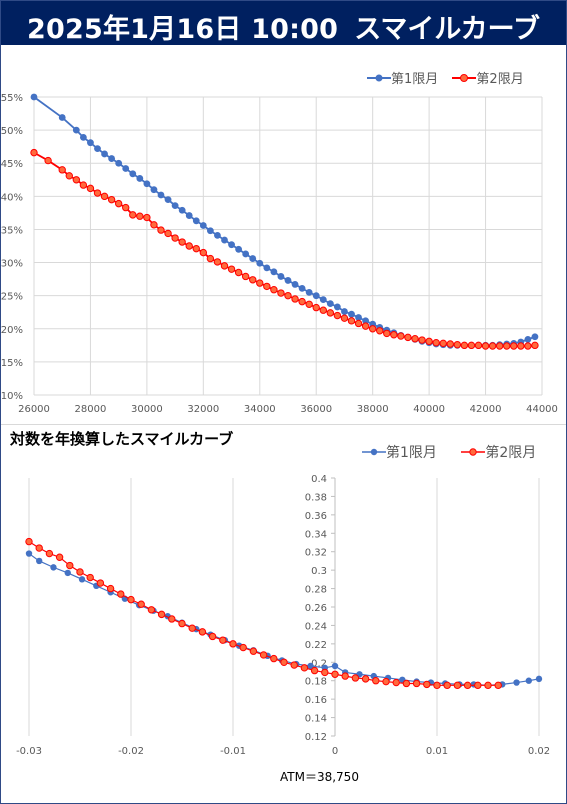  I want to click on chart2-y-tick: 0.24, so click(316, 626).